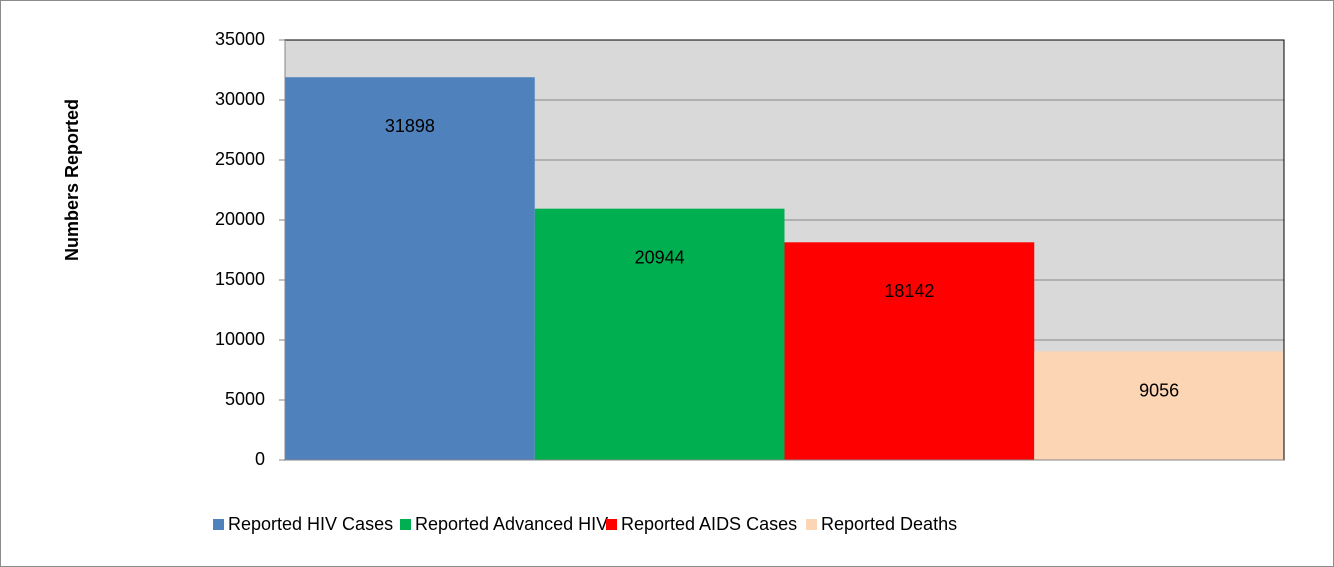 Image resolution: width=1334 pixels, height=567 pixels. Describe the element at coordinates (1159, 390) in the screenshot. I see `data-label: 9056` at that location.